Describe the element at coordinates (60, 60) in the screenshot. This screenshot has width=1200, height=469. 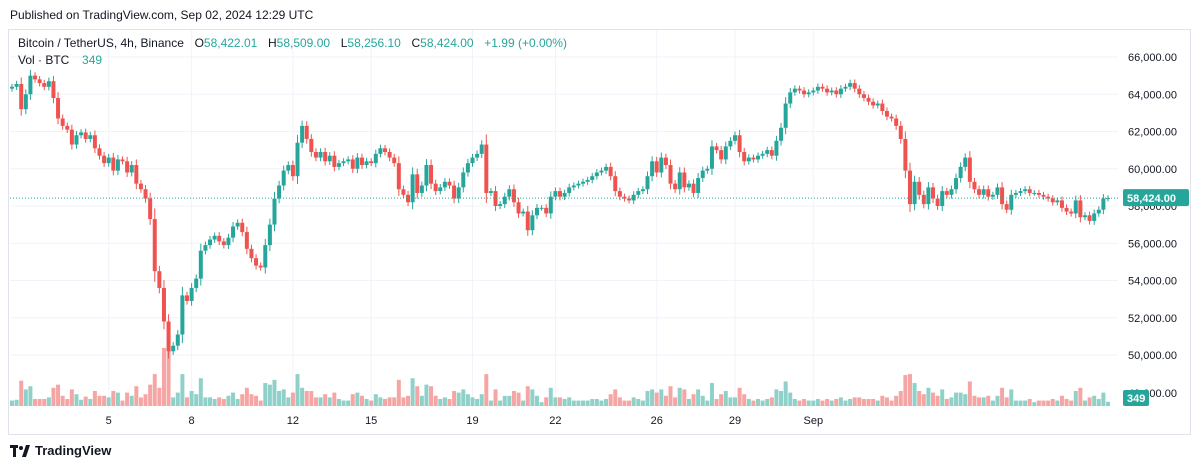
I see `volume-legend: Vol · BTC 349` at that location.